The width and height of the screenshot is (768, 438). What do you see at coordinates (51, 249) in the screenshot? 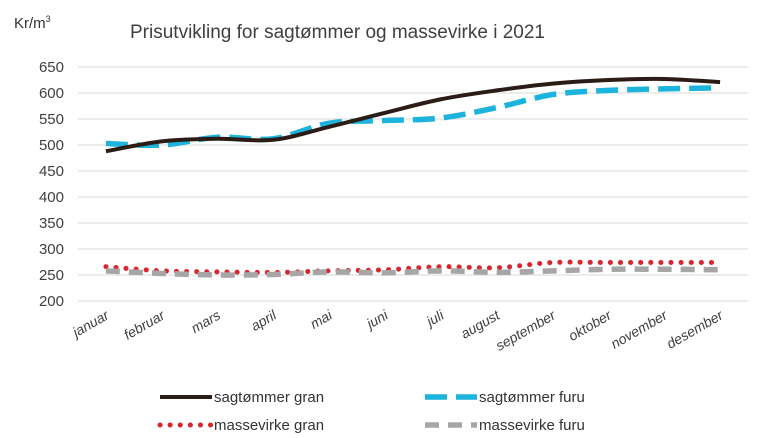
I see `y-tick-label: 300` at bounding box center [51, 249].